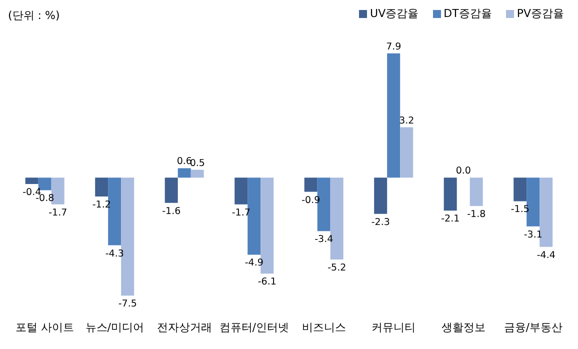 This screenshot has width=578, height=349. I want to click on x-tick-label: 뉴스/미디어, so click(114, 327).